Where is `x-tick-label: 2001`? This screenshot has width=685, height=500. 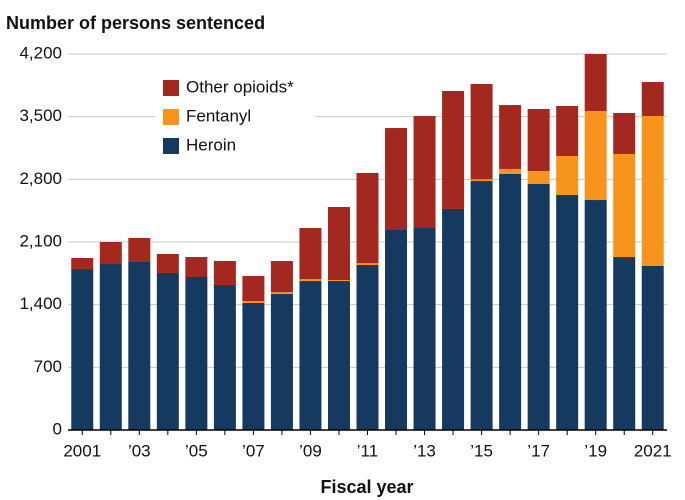
x-tick-label: 2001 is located at coordinates (82, 450).